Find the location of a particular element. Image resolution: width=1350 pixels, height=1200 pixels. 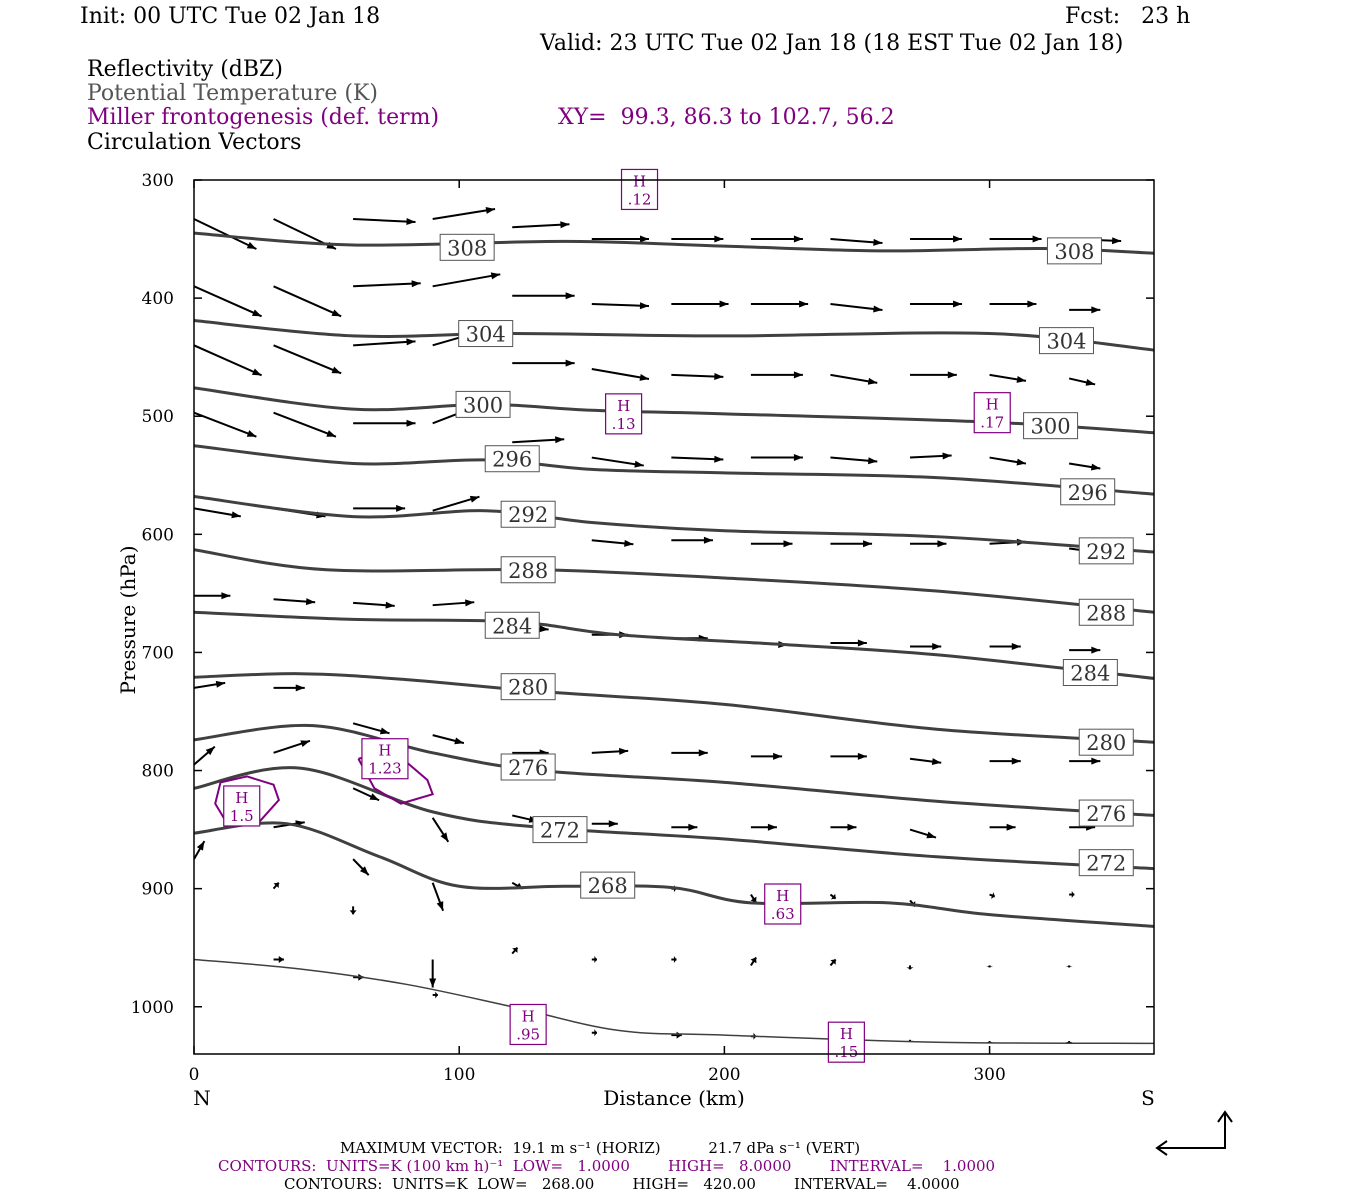

label-text: 284 is located at coordinates (512, 626).